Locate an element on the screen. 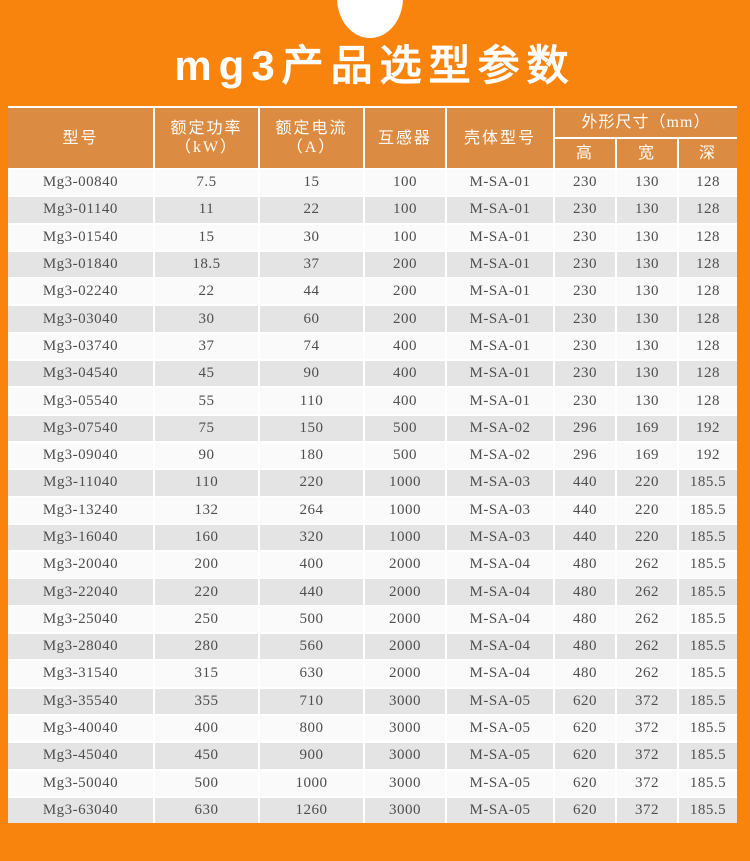 The height and width of the screenshot is (861, 750). table-cell: 30 is located at coordinates (311, 237).